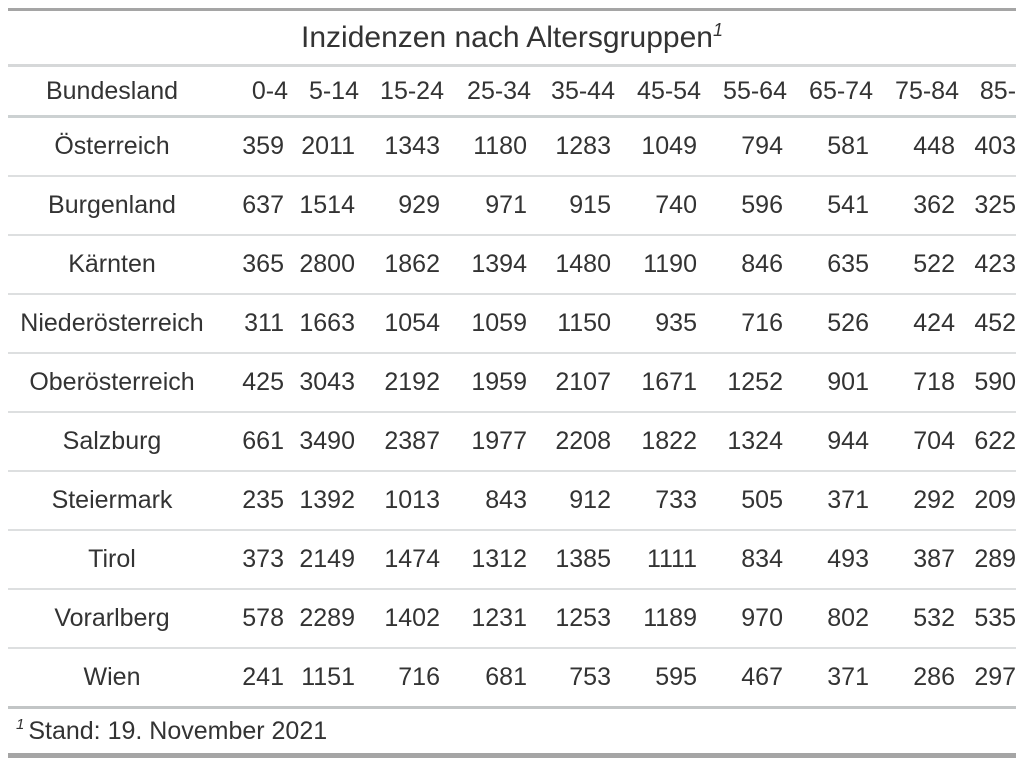 The image size is (1024, 771). I want to click on cell: 311, so click(252, 324).